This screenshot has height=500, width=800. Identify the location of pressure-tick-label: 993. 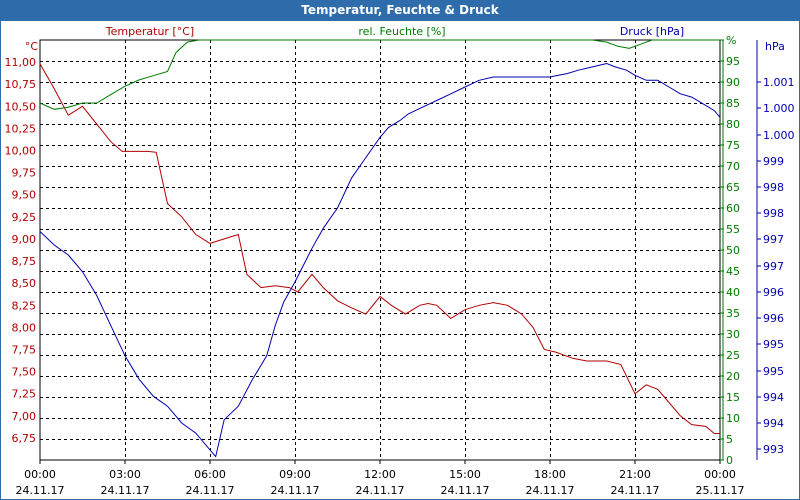
(773, 449).